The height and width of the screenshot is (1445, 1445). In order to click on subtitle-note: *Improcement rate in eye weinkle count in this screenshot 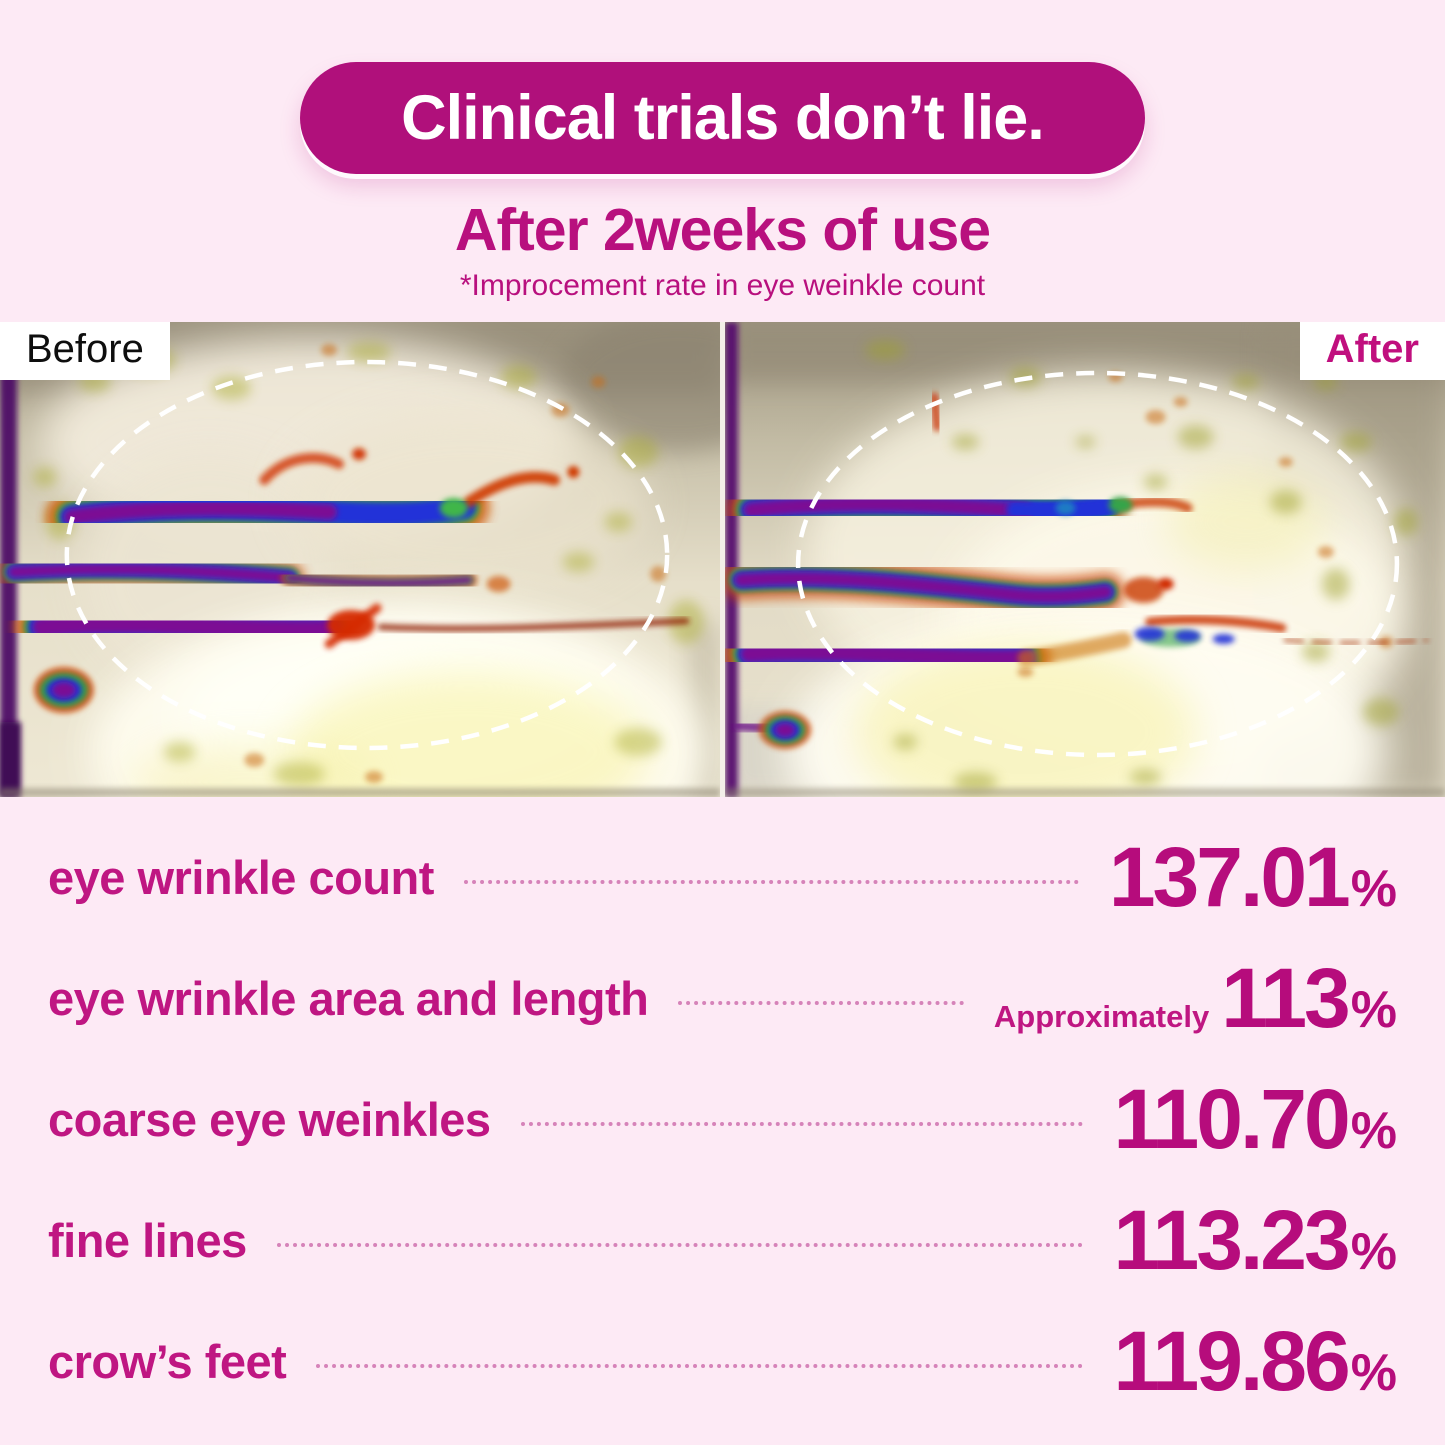, I will do `click(722, 285)`.